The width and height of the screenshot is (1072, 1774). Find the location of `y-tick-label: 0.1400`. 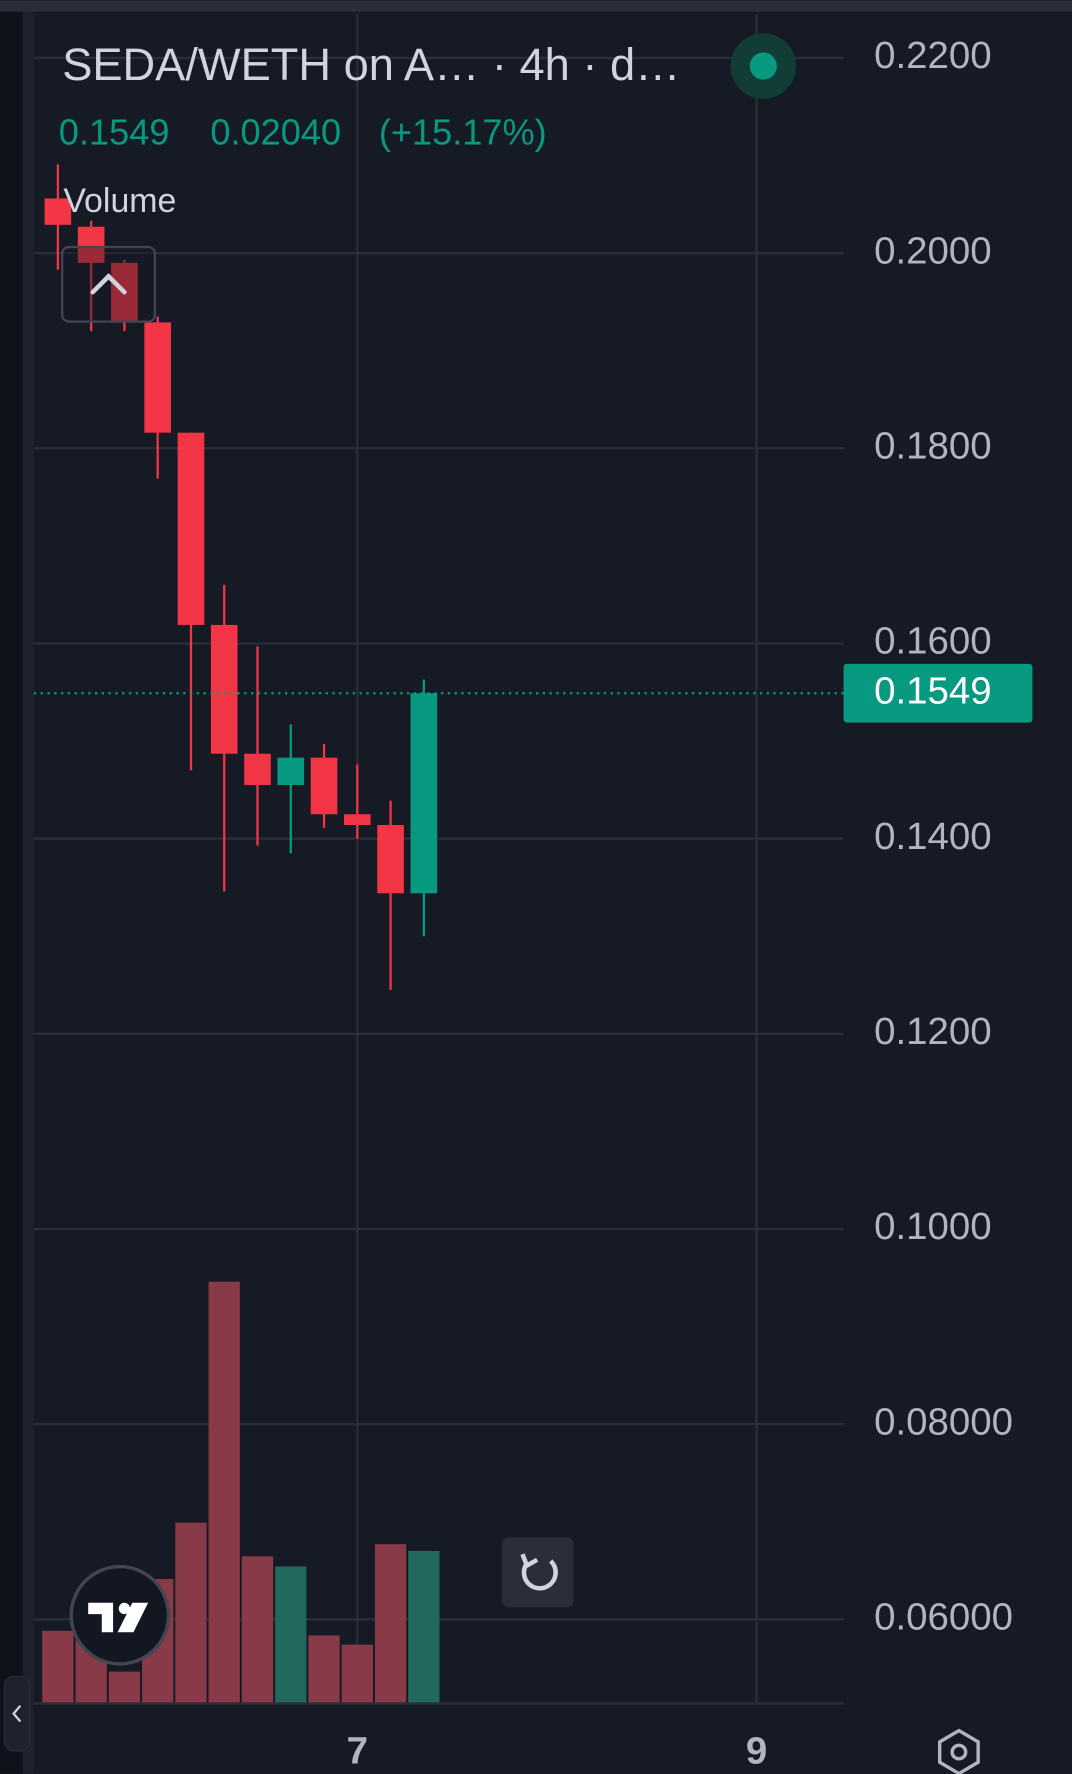

y-tick-label: 0.1400 is located at coordinates (933, 836).